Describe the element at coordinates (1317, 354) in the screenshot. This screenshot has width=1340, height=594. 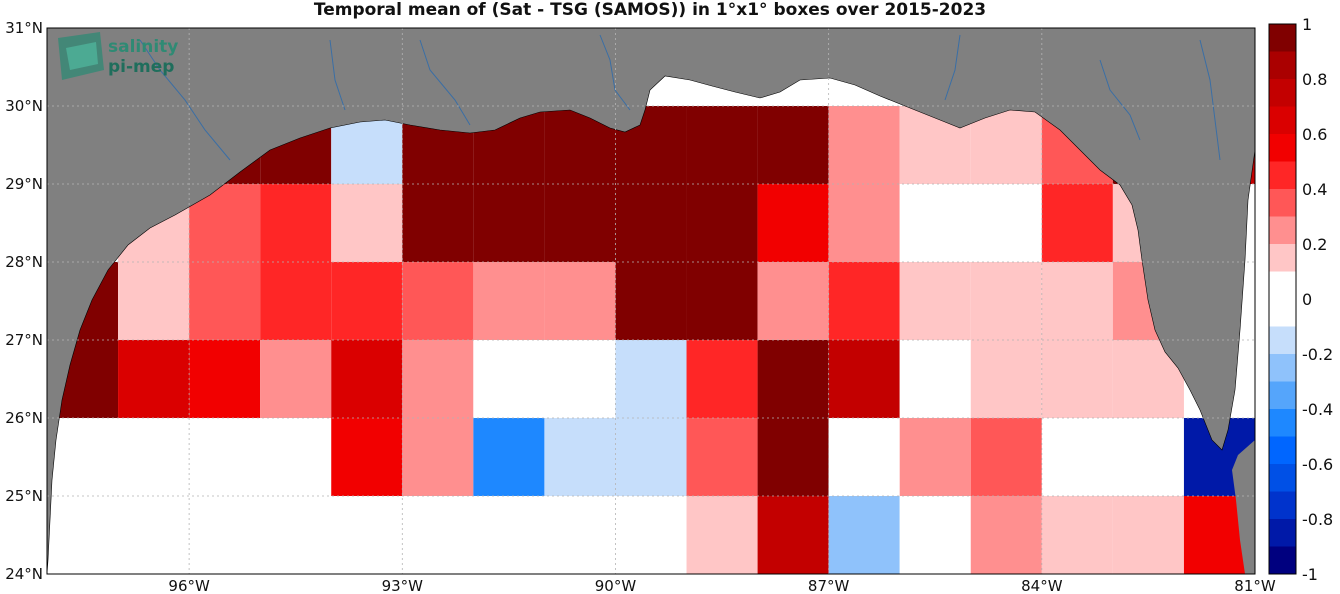
I see `colorbar-tick-label: -0.2` at that location.